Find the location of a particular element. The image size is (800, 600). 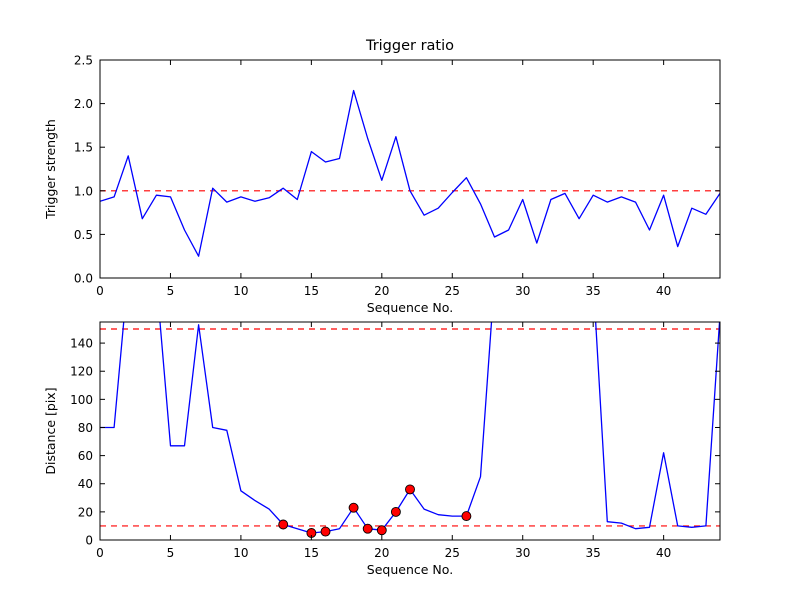

y-tick-label: 20 is located at coordinates (85, 512).